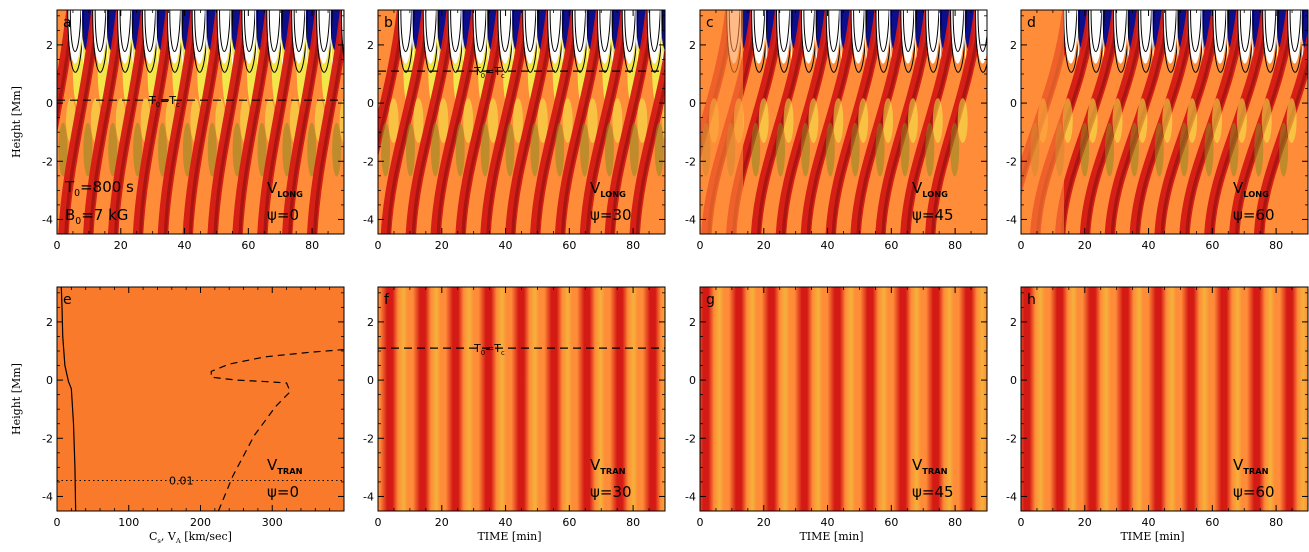 The image size is (1309, 552). What do you see at coordinates (1013, 45) in the screenshot?
I see `panel-d-ytick: 2` at bounding box center [1013, 45].